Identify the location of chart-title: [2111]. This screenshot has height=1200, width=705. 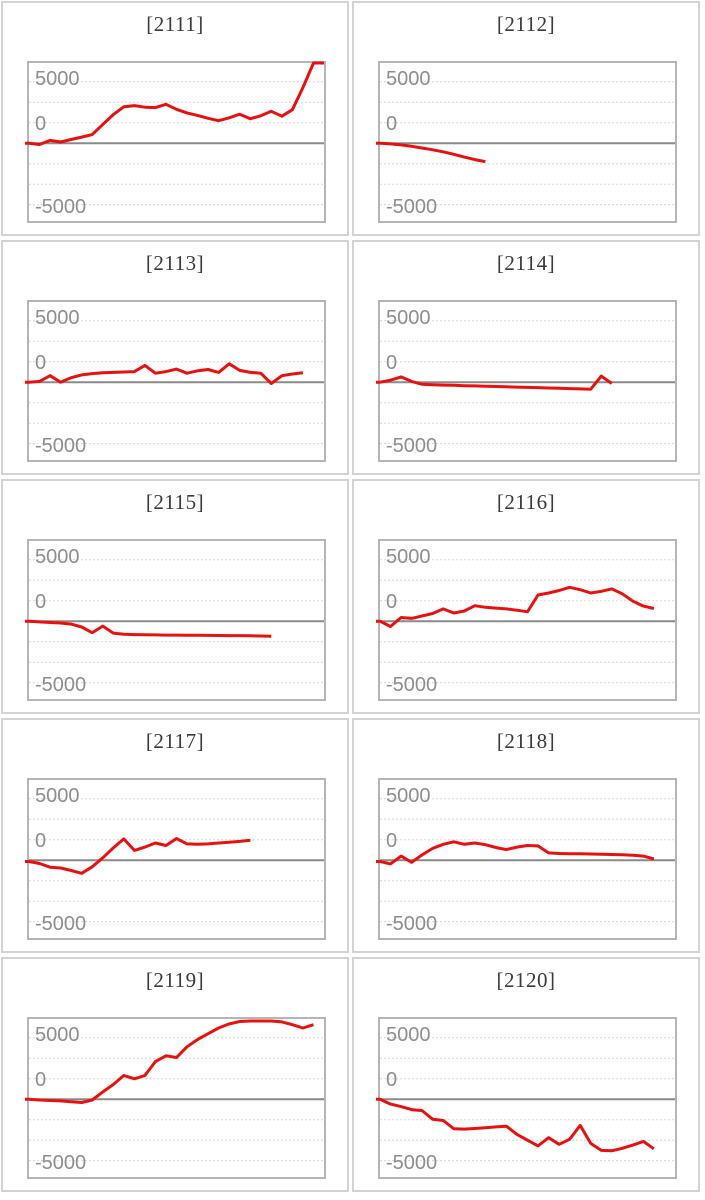
(175, 24).